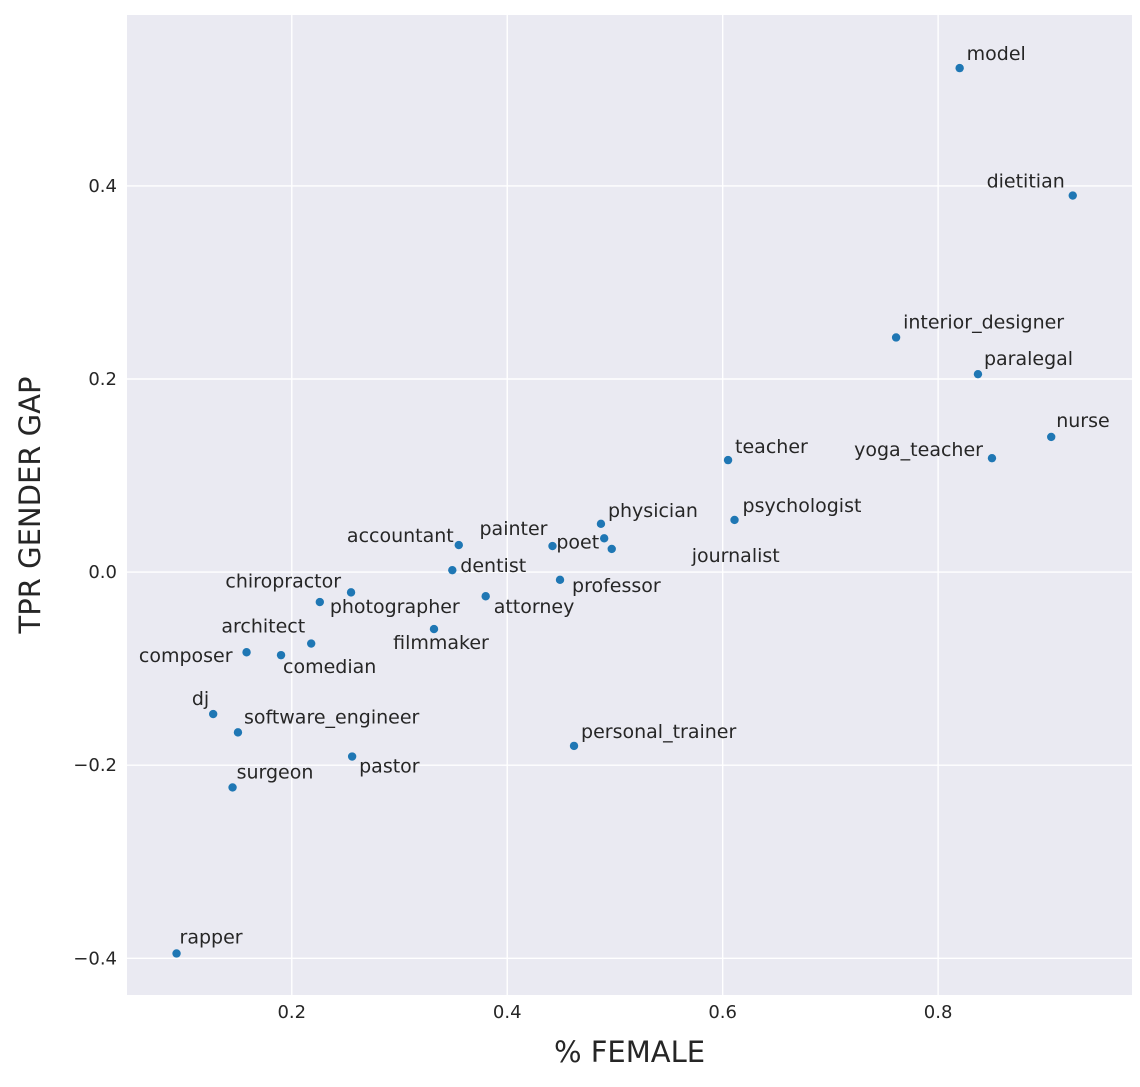 Image resolution: width=1140 pixels, height=1087 pixels. I want to click on y-axis-label: TPR GENDER GAP, so click(30, 506).